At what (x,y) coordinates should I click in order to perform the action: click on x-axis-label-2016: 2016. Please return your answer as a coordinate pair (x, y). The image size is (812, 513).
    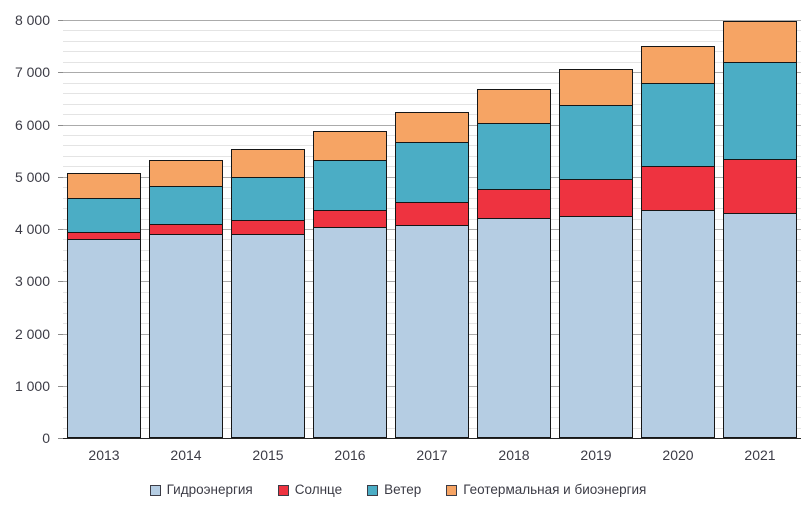
    Looking at the image, I should click on (350, 455).